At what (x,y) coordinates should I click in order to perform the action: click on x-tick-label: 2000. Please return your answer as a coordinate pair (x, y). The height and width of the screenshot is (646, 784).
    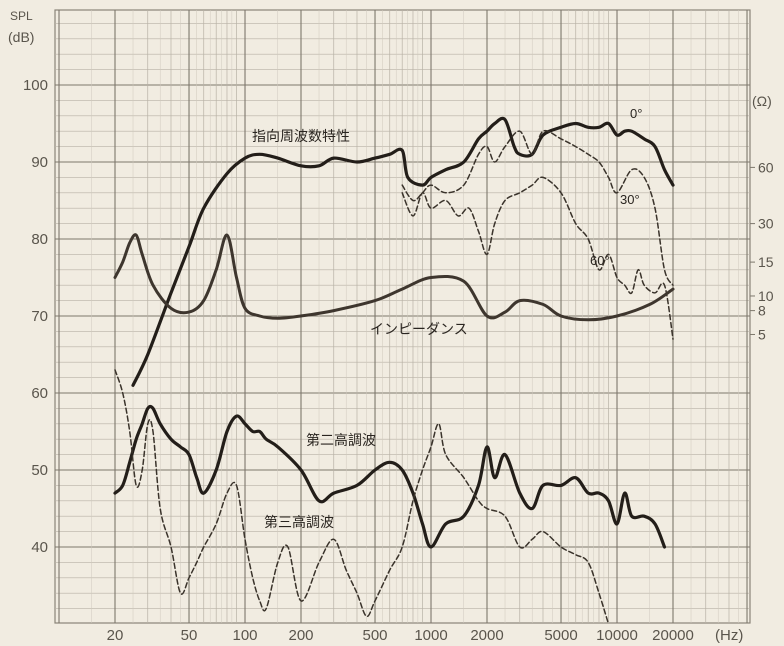
    Looking at the image, I should click on (486, 635).